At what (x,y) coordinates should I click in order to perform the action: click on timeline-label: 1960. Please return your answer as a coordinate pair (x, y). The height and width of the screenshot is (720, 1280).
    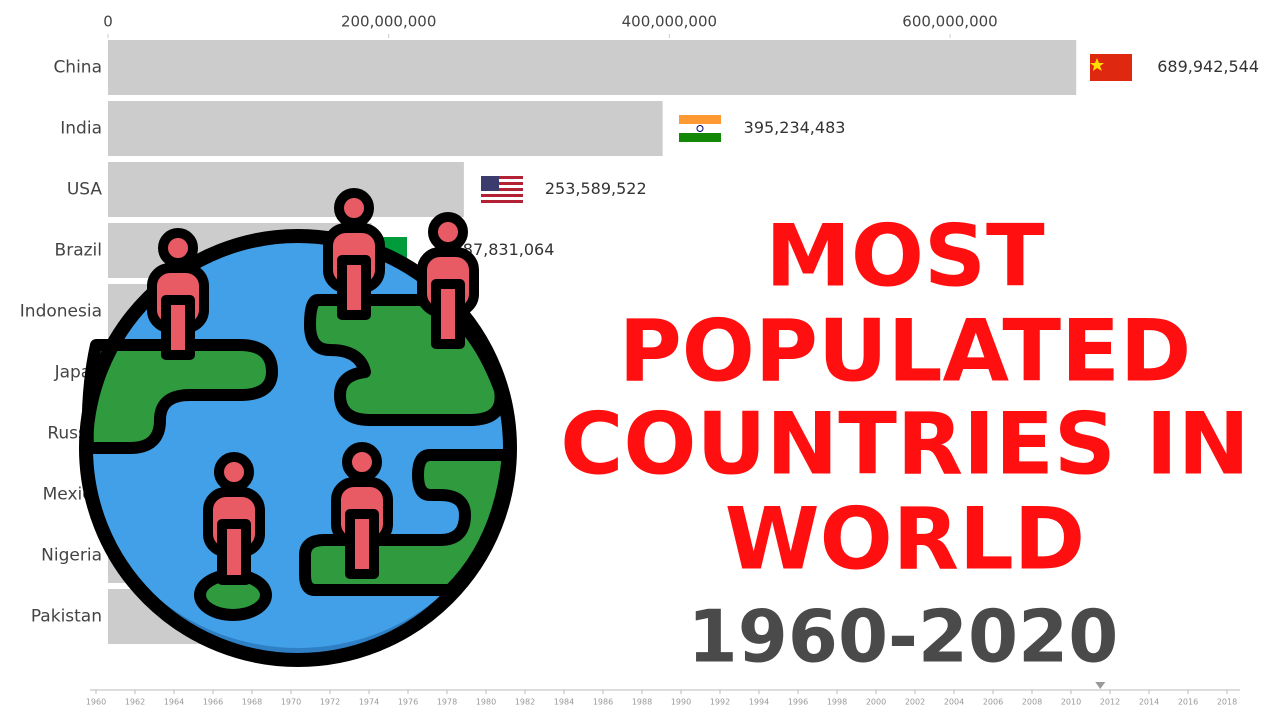
    Looking at the image, I should click on (96, 702).